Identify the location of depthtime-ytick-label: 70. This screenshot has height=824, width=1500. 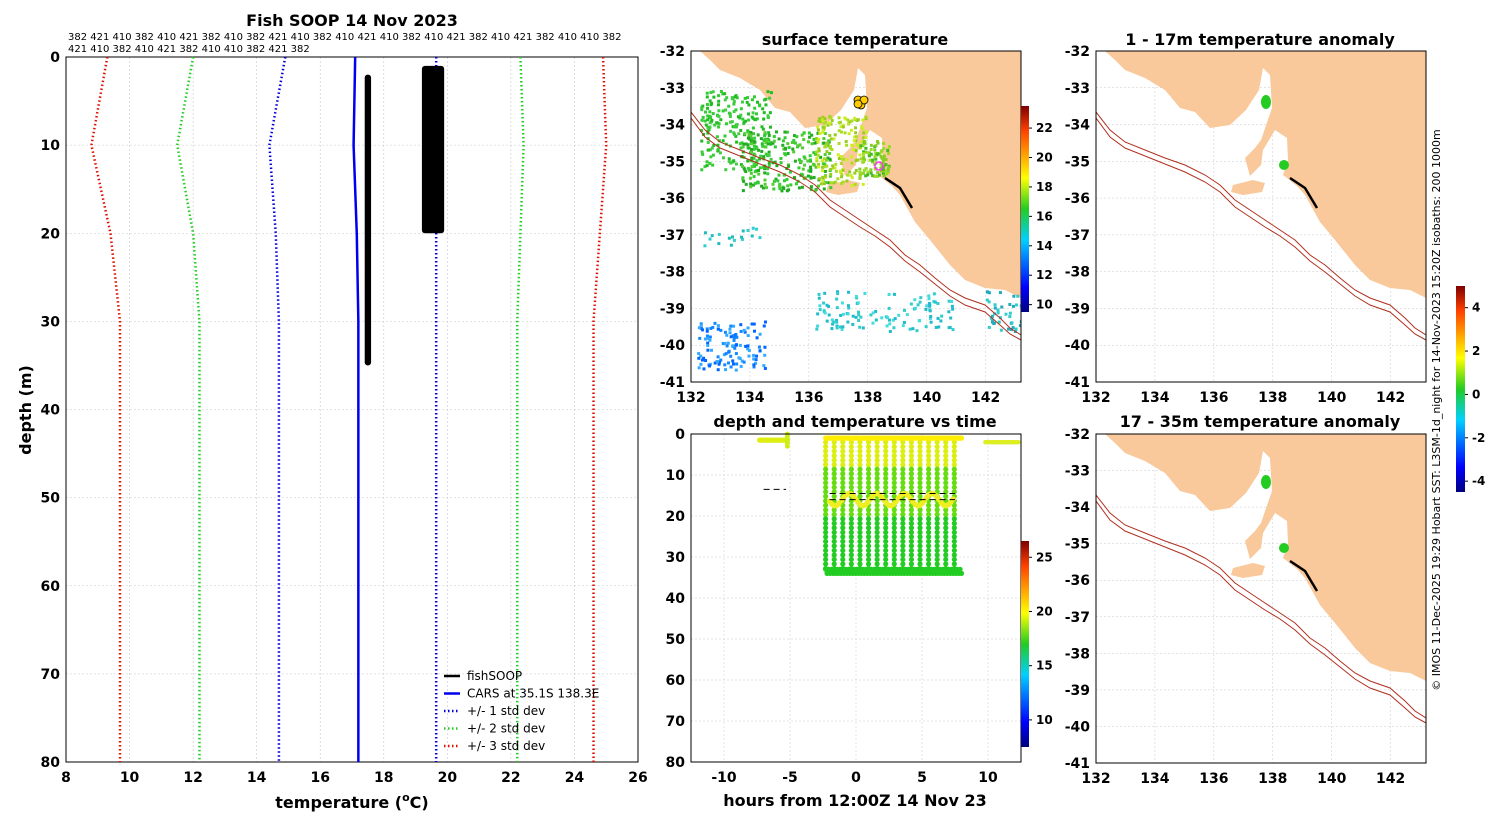
(676, 722).